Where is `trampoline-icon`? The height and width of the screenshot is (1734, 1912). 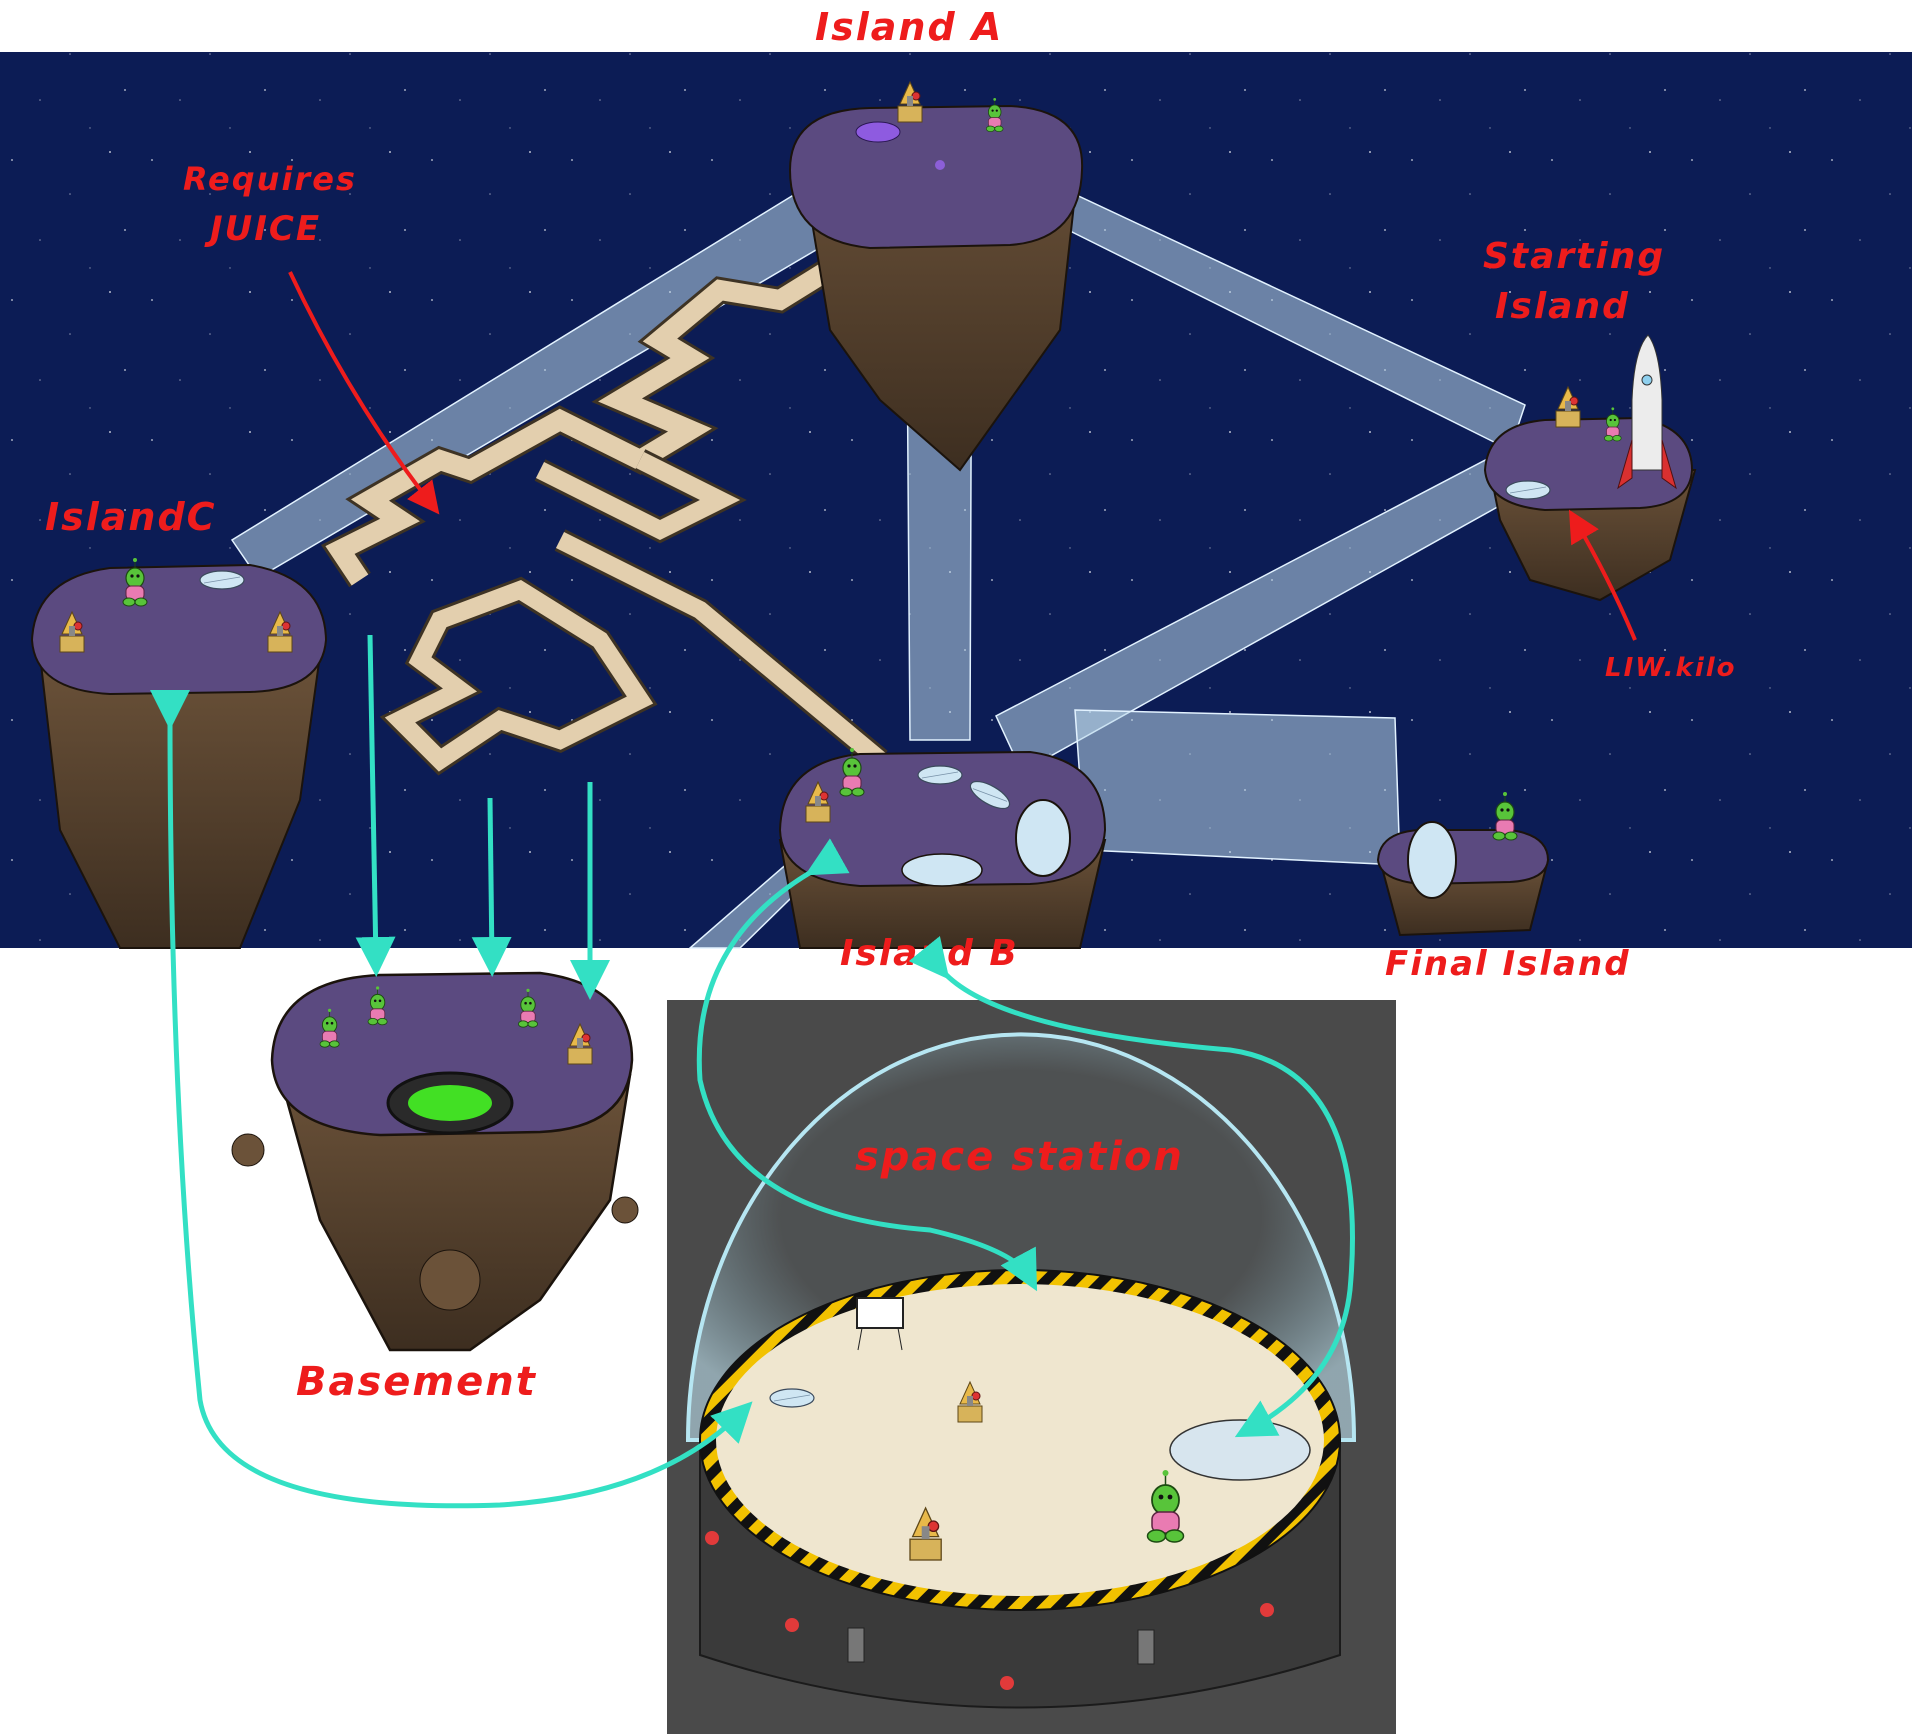
trampoline-icon is located at coordinates (450, 1103).